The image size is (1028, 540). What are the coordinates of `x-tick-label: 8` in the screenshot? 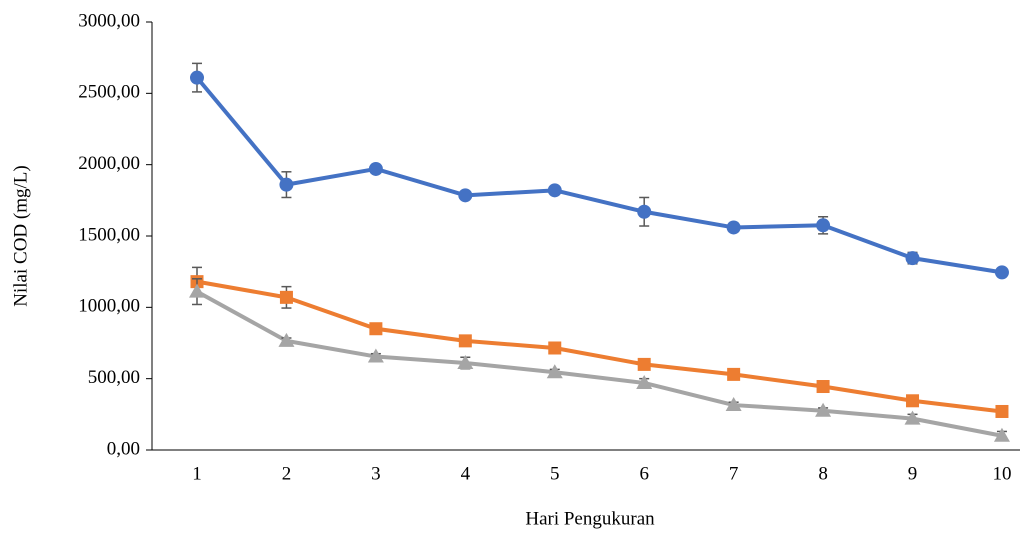 It's located at (823, 473).